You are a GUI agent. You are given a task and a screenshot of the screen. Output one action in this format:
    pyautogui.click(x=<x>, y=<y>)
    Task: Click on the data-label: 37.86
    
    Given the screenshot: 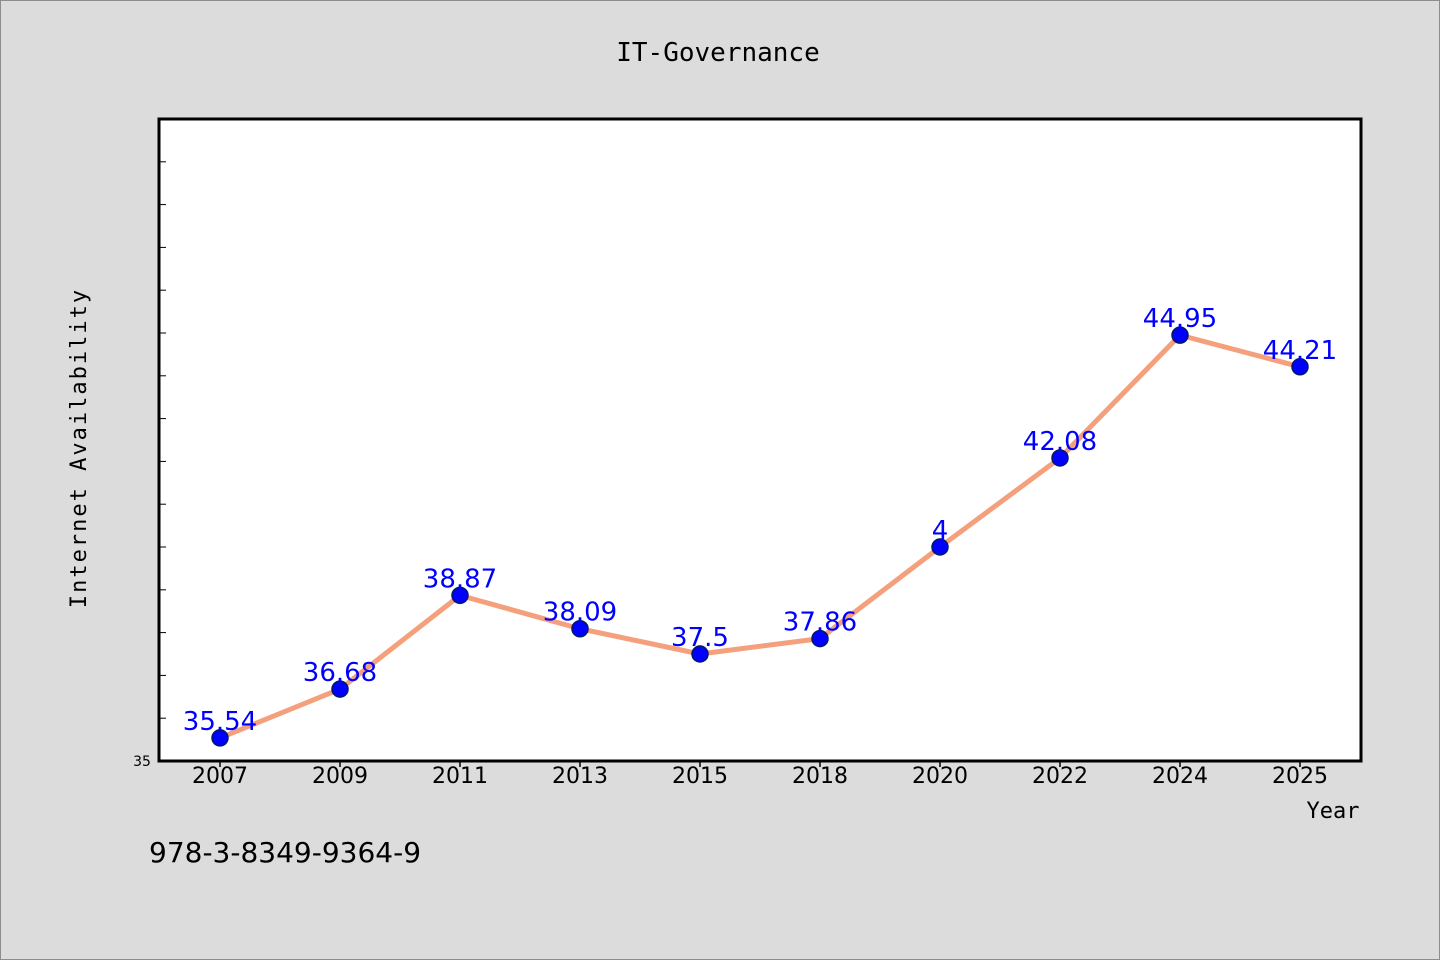 What is the action you would take?
    pyautogui.click(x=820, y=623)
    